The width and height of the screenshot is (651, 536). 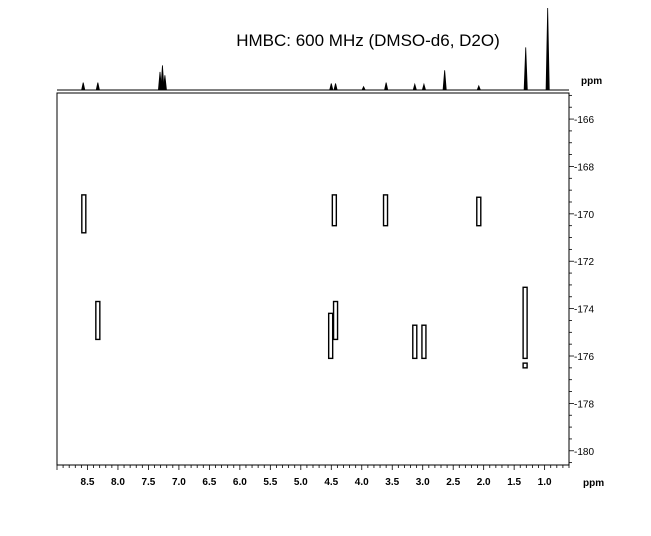 I want to click on x-tick-label: 2.5, so click(x=453, y=482).